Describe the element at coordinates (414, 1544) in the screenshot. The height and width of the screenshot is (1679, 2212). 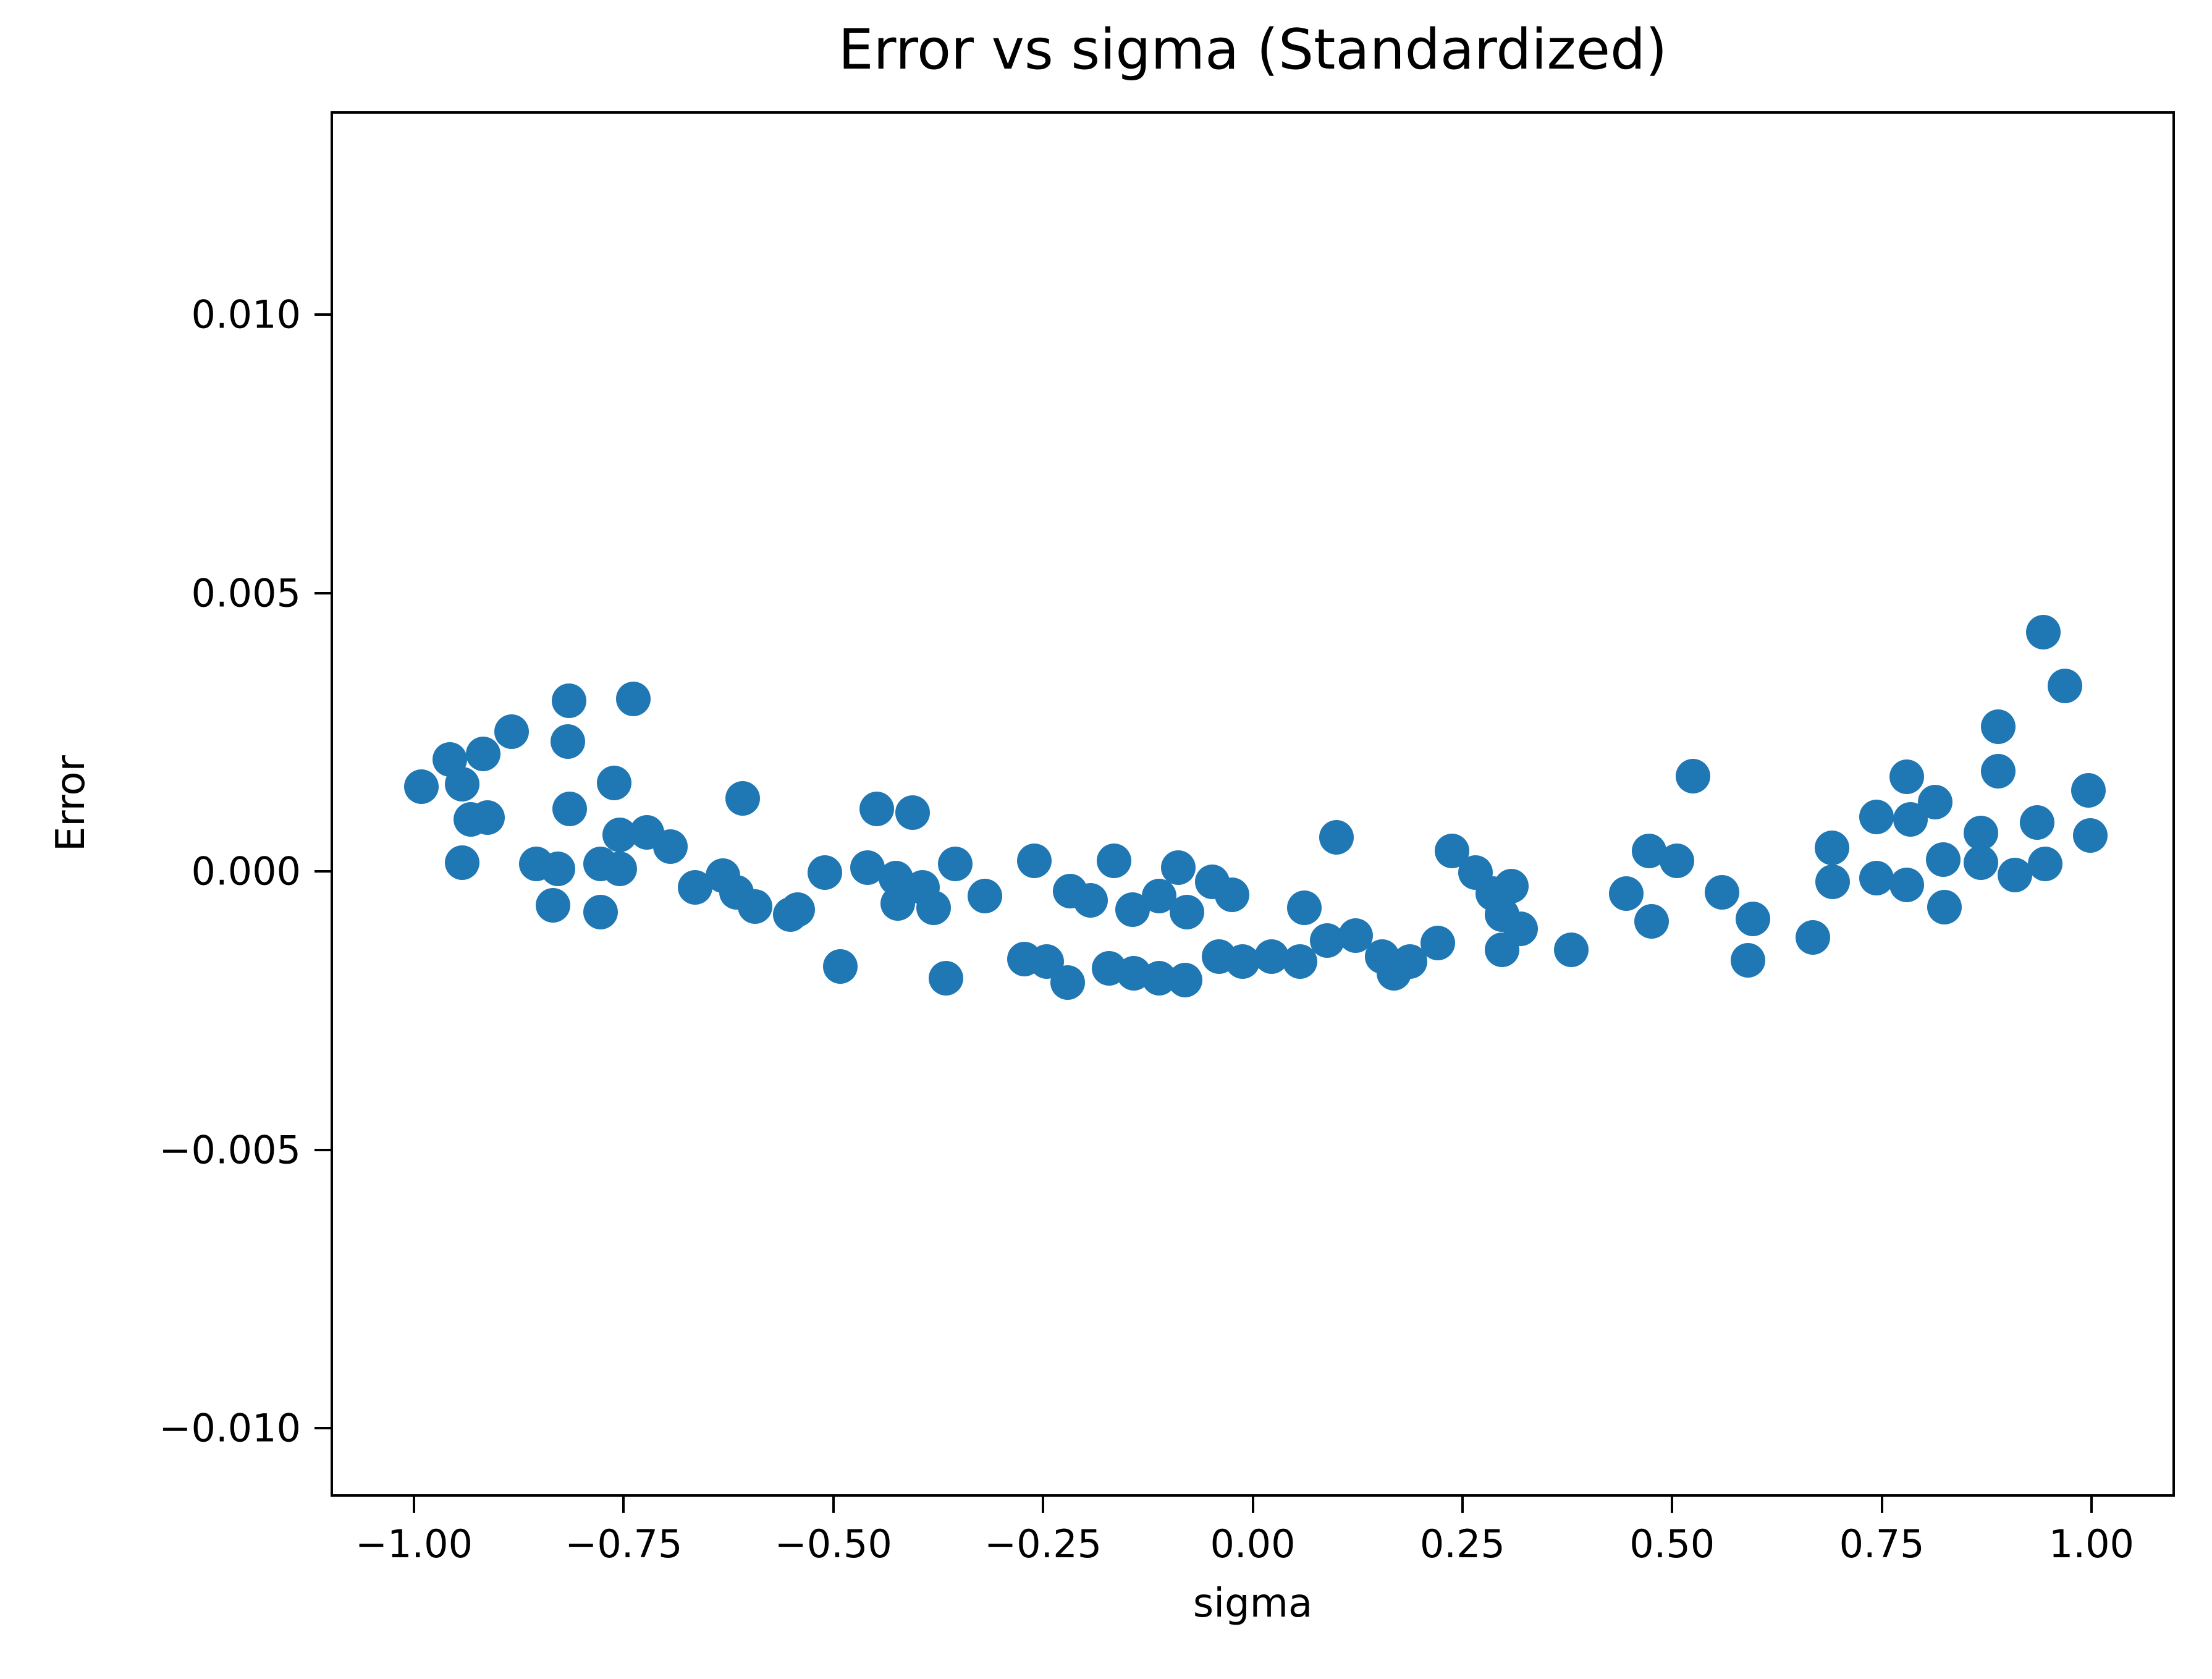
I see `x-tick-label: −1.00` at that location.